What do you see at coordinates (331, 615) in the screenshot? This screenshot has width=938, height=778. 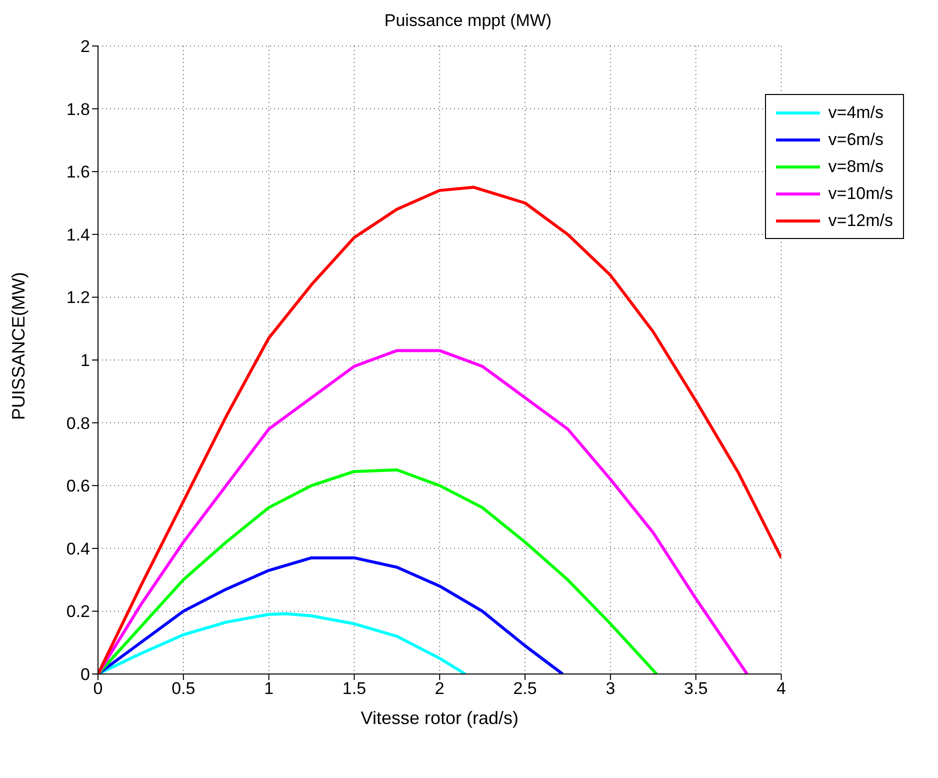 I see `line-series` at bounding box center [331, 615].